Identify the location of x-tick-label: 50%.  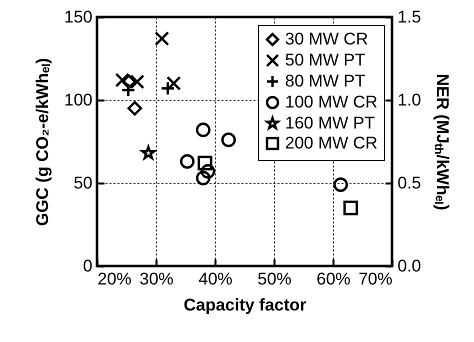
(274, 279).